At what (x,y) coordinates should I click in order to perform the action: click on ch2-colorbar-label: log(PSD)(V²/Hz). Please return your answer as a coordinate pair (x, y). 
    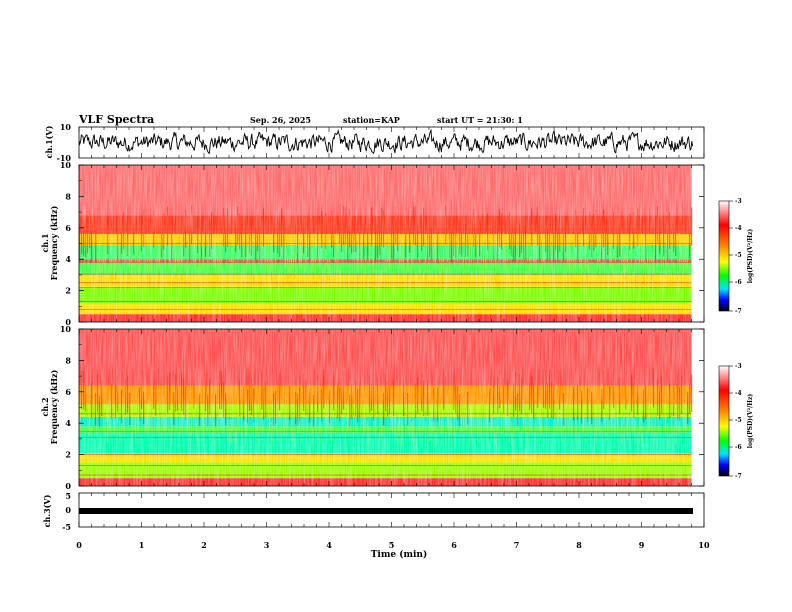
    Looking at the image, I should click on (750, 421).